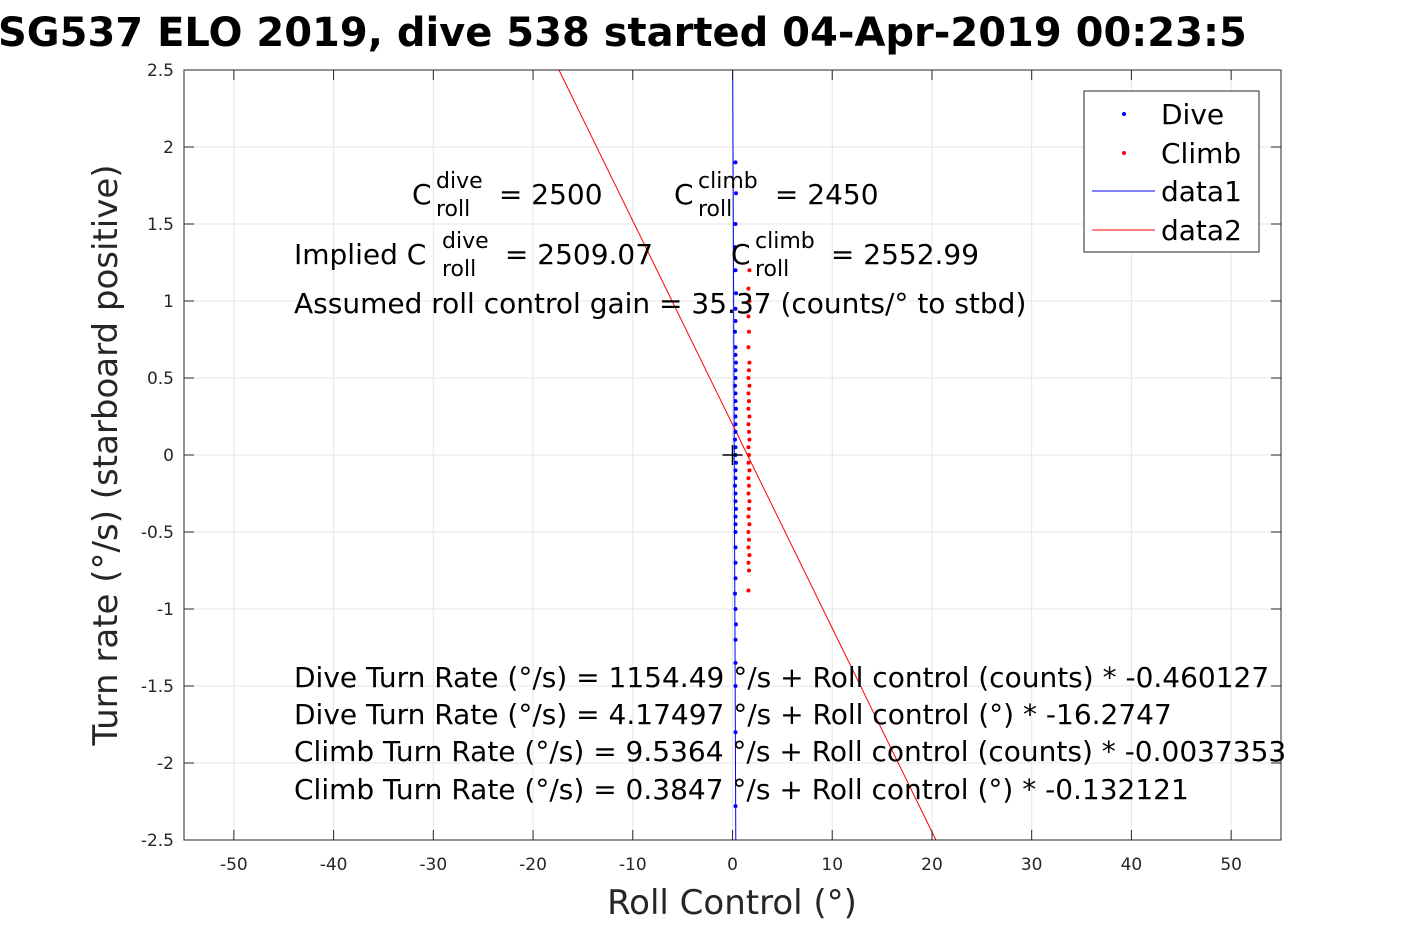  I want to click on legend-box, so click(1171, 171).